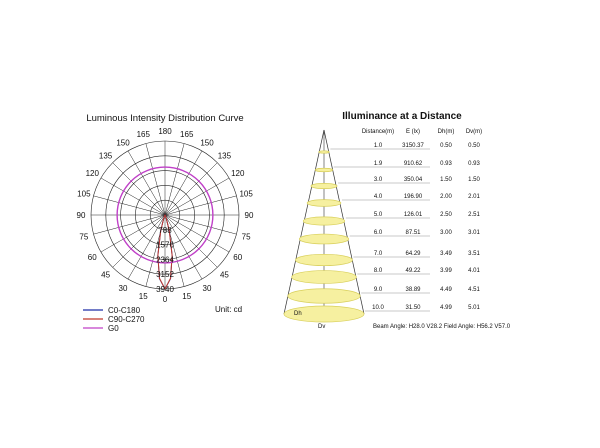 This screenshot has height=448, width=600. What do you see at coordinates (413, 290) in the screenshot?
I see `table-cell-r9-c2: 38.89` at bounding box center [413, 290].